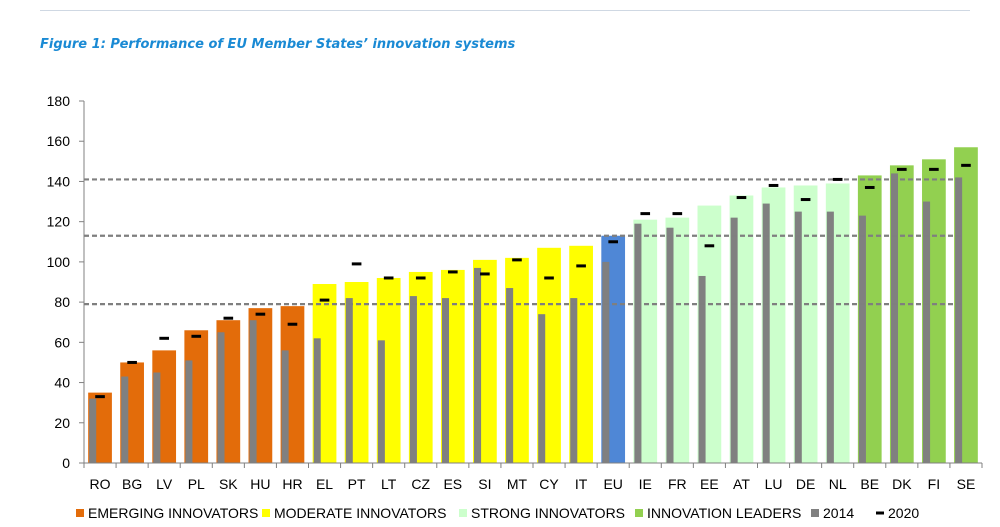 The image size is (1000, 527). I want to click on x-tick-label: FR, so click(677, 484).